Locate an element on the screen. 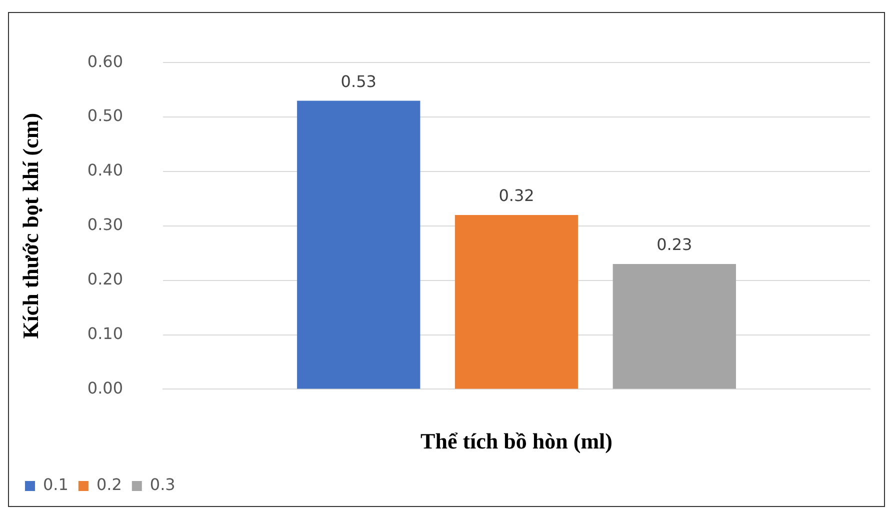 The height and width of the screenshot is (509, 887). legend-label: 0.2 is located at coordinates (109, 484).